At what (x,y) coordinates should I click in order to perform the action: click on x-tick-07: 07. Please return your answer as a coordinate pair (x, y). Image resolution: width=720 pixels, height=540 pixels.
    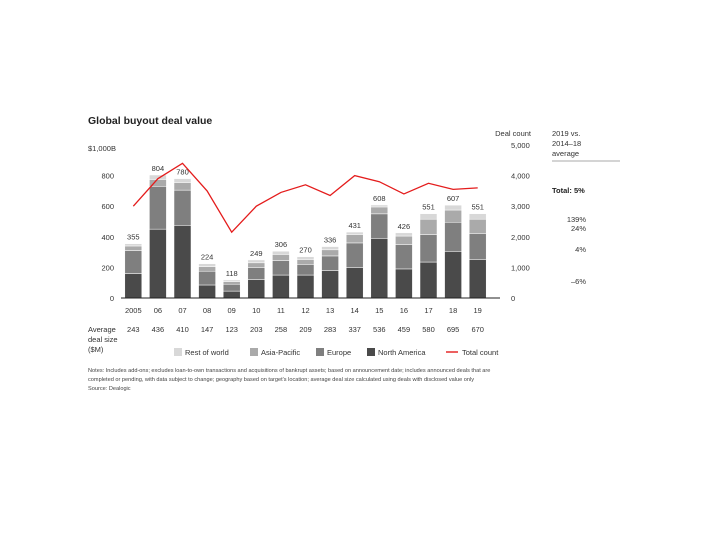
    Looking at the image, I should click on (182, 310).